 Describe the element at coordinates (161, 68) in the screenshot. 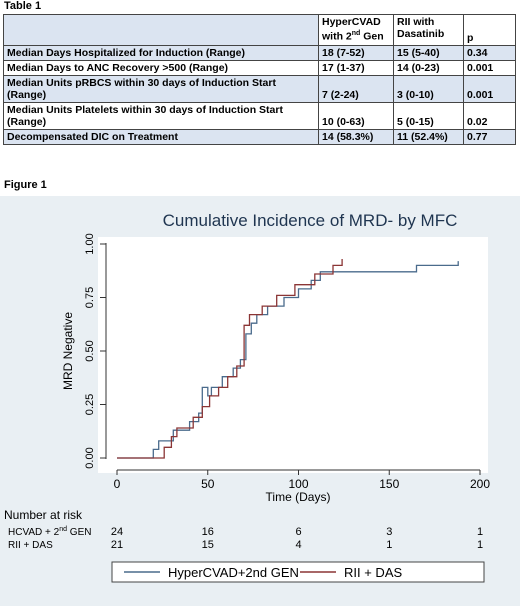

I see `row-label: Median Days to ANC Recovery >500 (Range)` at that location.